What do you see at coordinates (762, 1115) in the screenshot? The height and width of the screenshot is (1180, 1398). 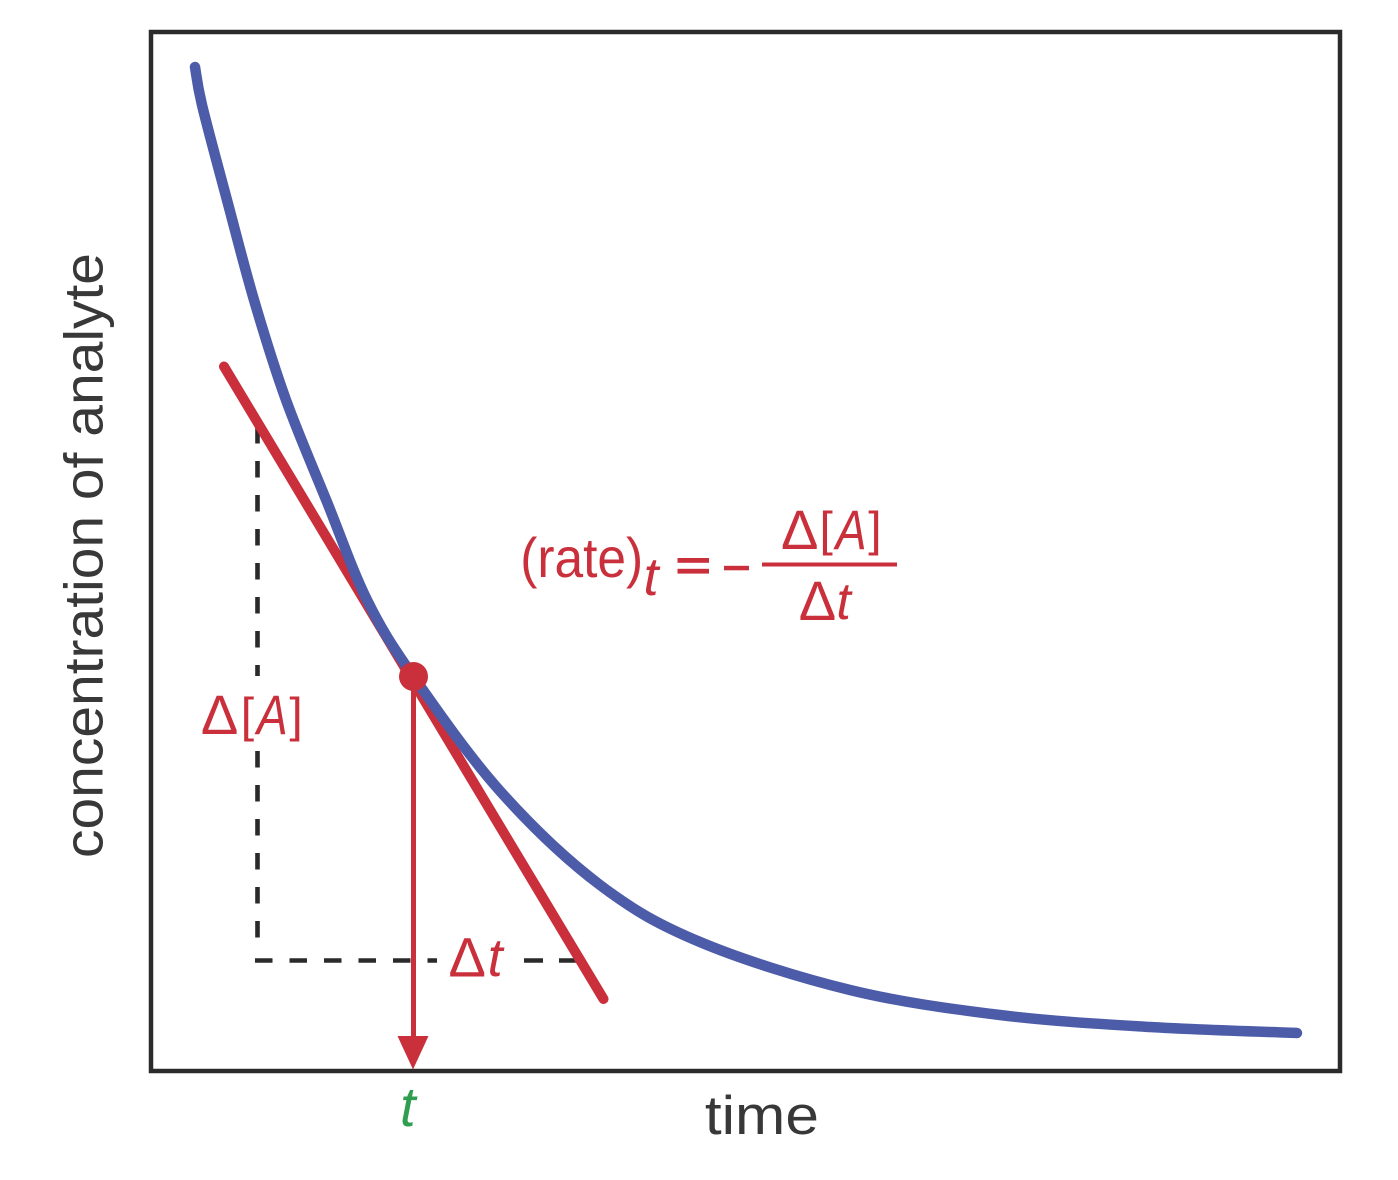 I see `svg-text: time` at bounding box center [762, 1115].